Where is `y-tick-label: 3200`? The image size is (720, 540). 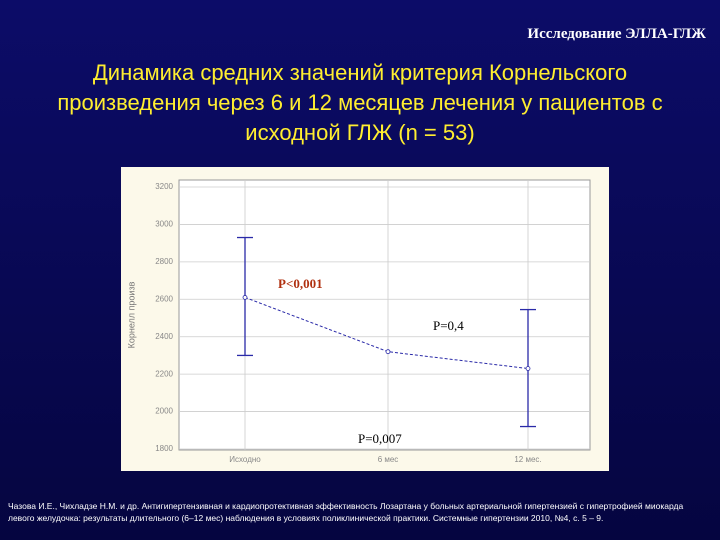 y-tick-label: 3200 is located at coordinates (164, 186).